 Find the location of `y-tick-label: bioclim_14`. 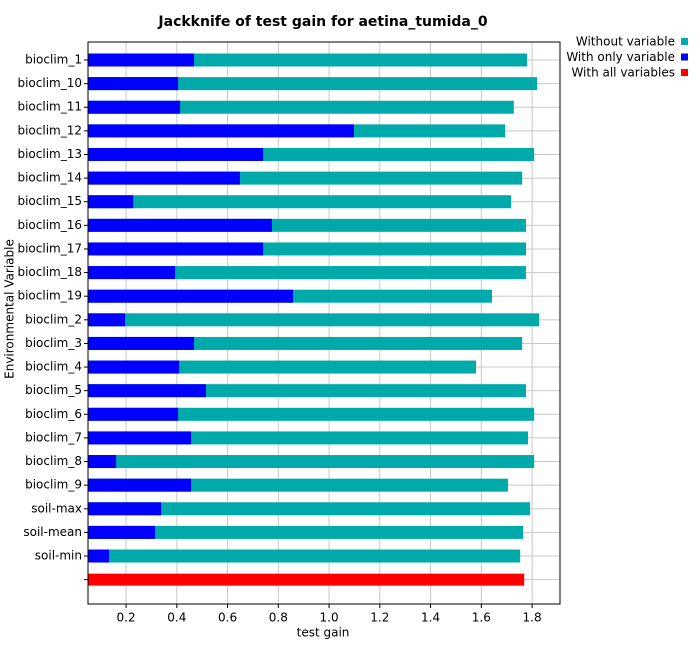

y-tick-label: bioclim_14 is located at coordinates (49, 178).